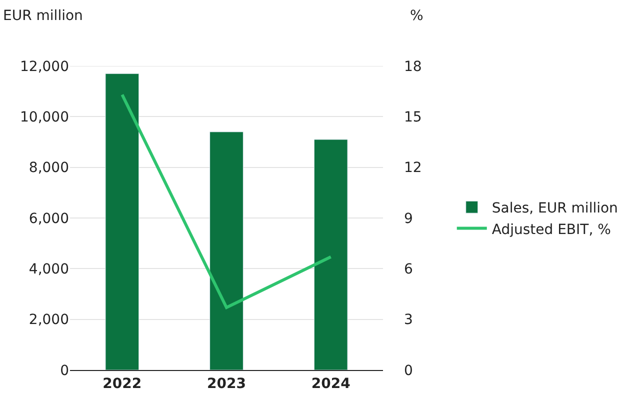  I want to click on y-tick-label: 10,000, so click(44, 118).